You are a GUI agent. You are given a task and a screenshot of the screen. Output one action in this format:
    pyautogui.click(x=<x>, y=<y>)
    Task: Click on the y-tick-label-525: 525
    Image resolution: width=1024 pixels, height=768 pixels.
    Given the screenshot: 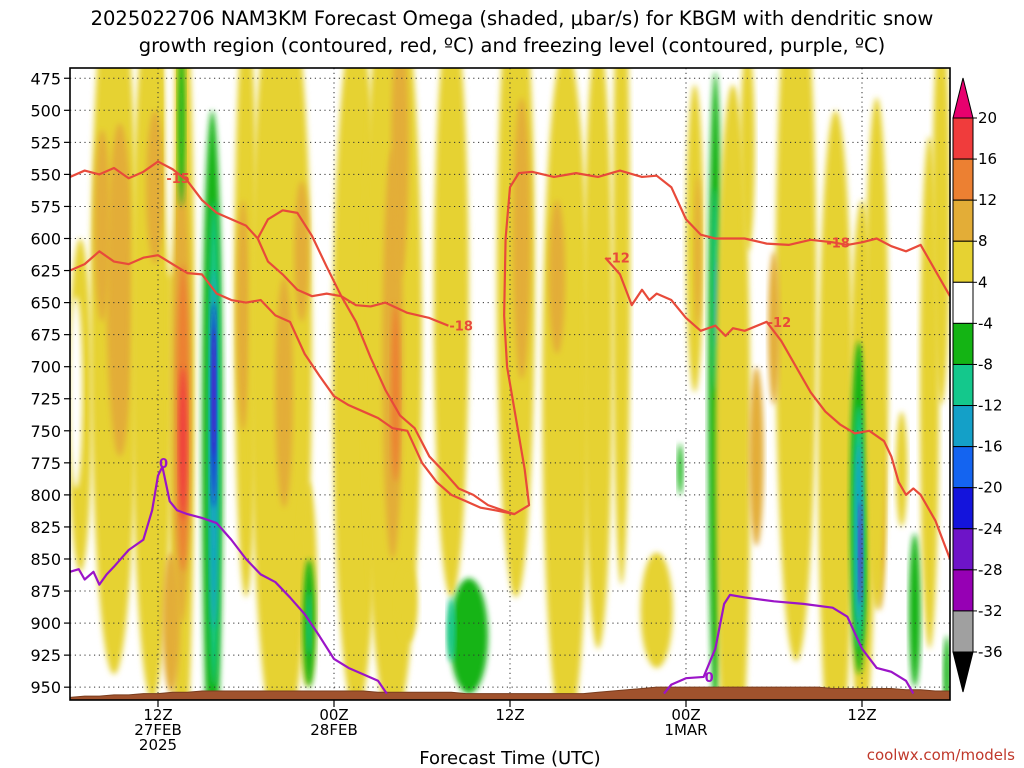 What is the action you would take?
    pyautogui.click(x=45, y=142)
    